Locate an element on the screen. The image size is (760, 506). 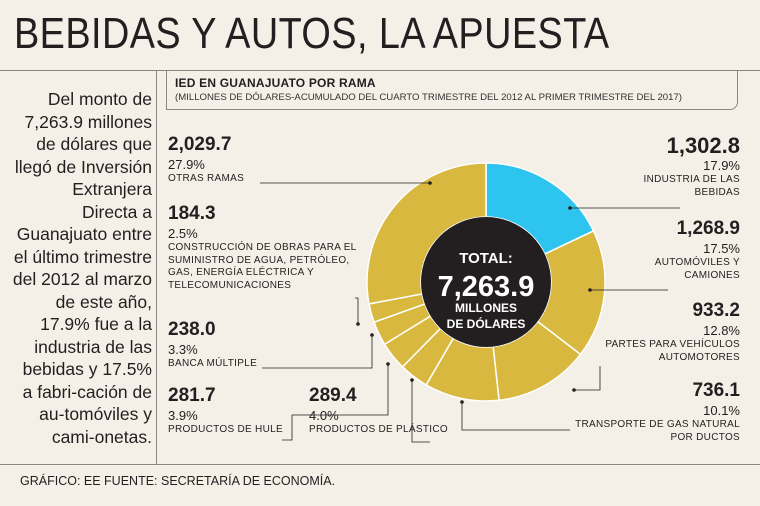
value-construccion-de-obras-para-el-suministro: 184.3 is located at coordinates (192, 213).